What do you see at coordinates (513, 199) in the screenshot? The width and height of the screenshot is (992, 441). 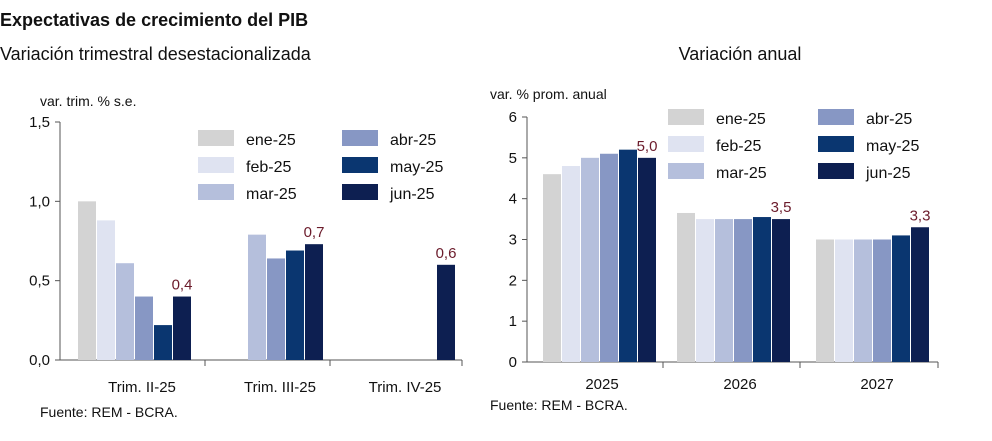 I see `y-tick-label: 4` at bounding box center [513, 199].